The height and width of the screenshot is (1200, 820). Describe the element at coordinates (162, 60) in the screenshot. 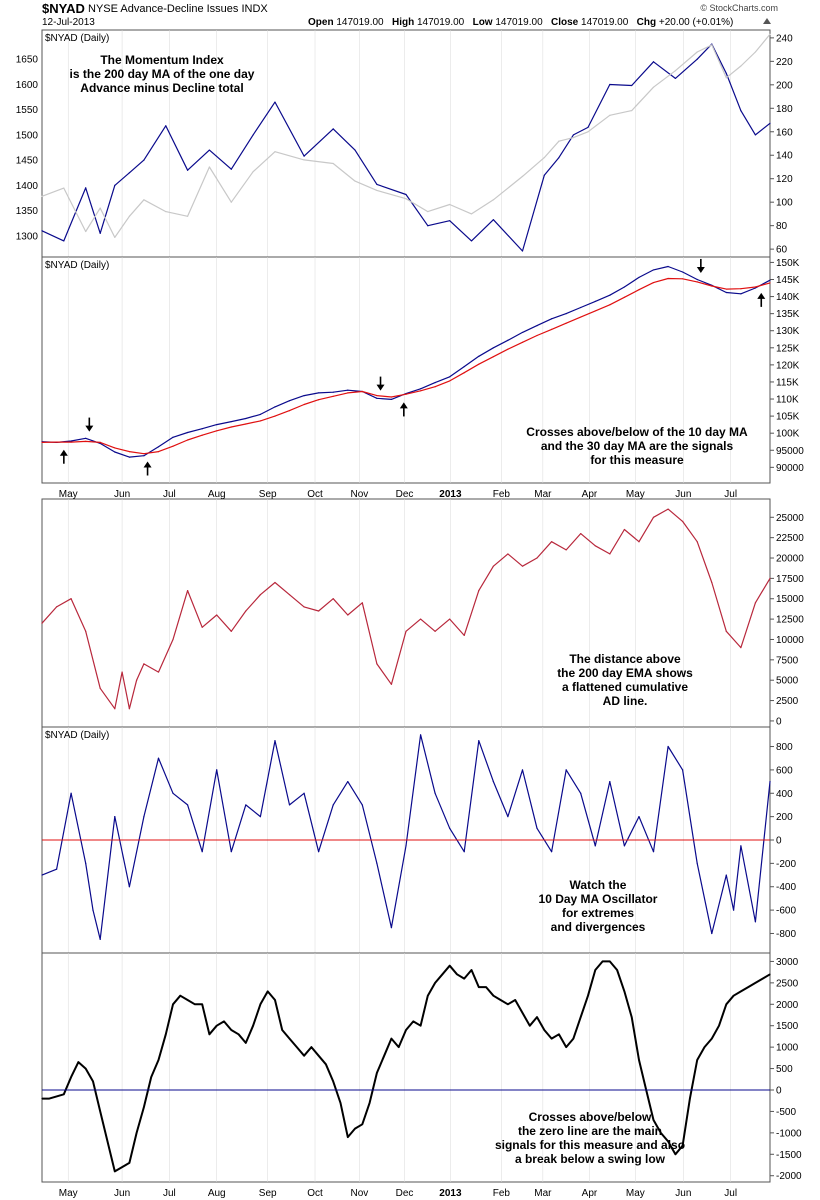

I see `annotation-text: The Momentum Index` at that location.